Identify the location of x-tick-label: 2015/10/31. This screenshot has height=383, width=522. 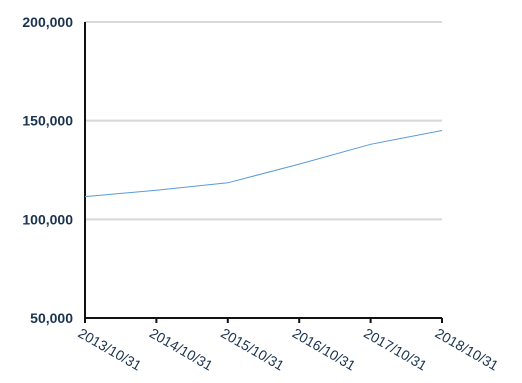
(252, 349).